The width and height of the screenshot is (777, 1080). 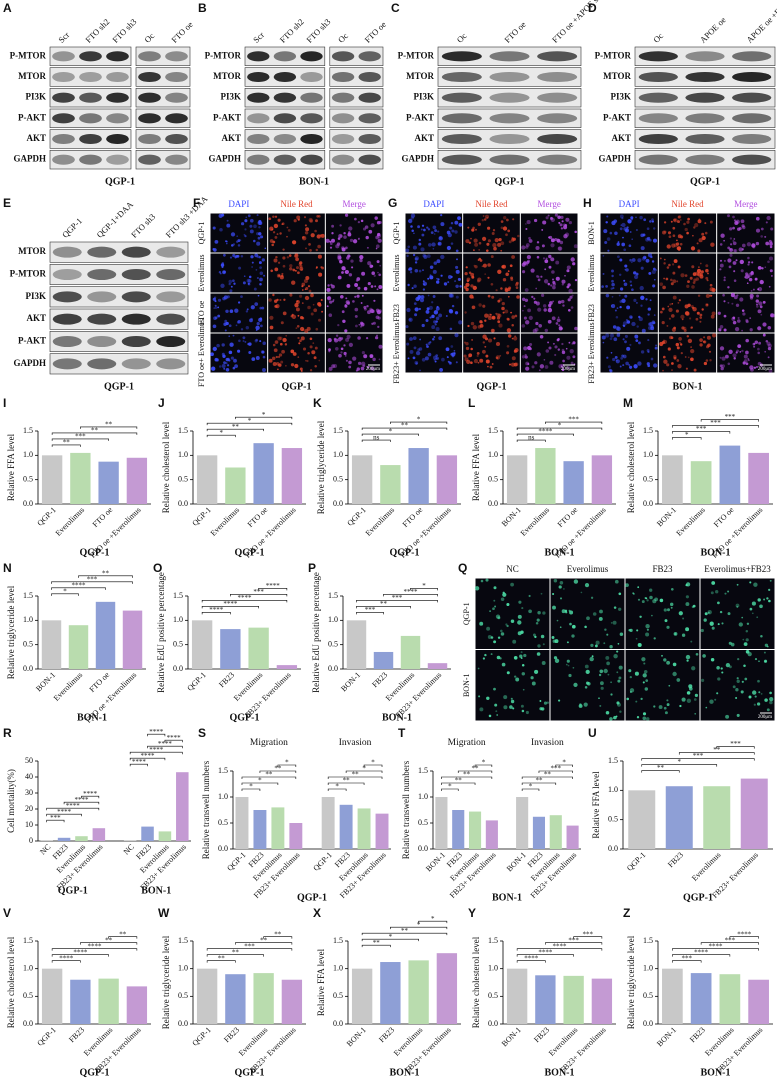 What do you see at coordinates (476, 769) in the screenshot?
I see `significance-label: **` at bounding box center [476, 769].